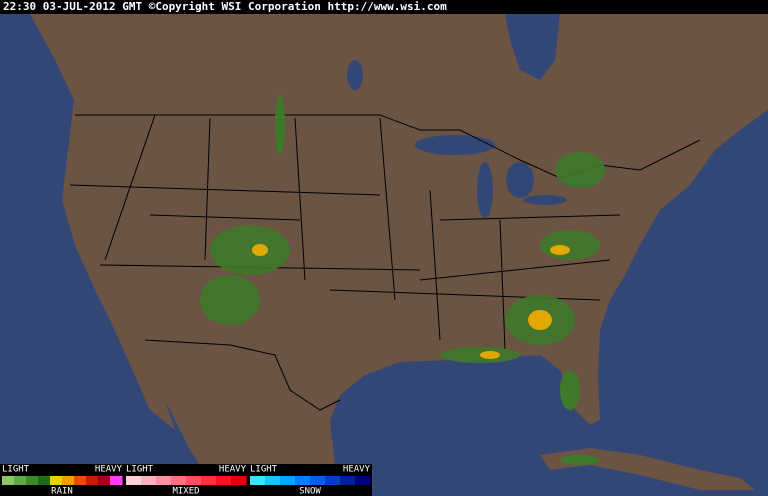  Describe the element at coordinates (545, 200) in the screenshot. I see `lake-erie` at that location.